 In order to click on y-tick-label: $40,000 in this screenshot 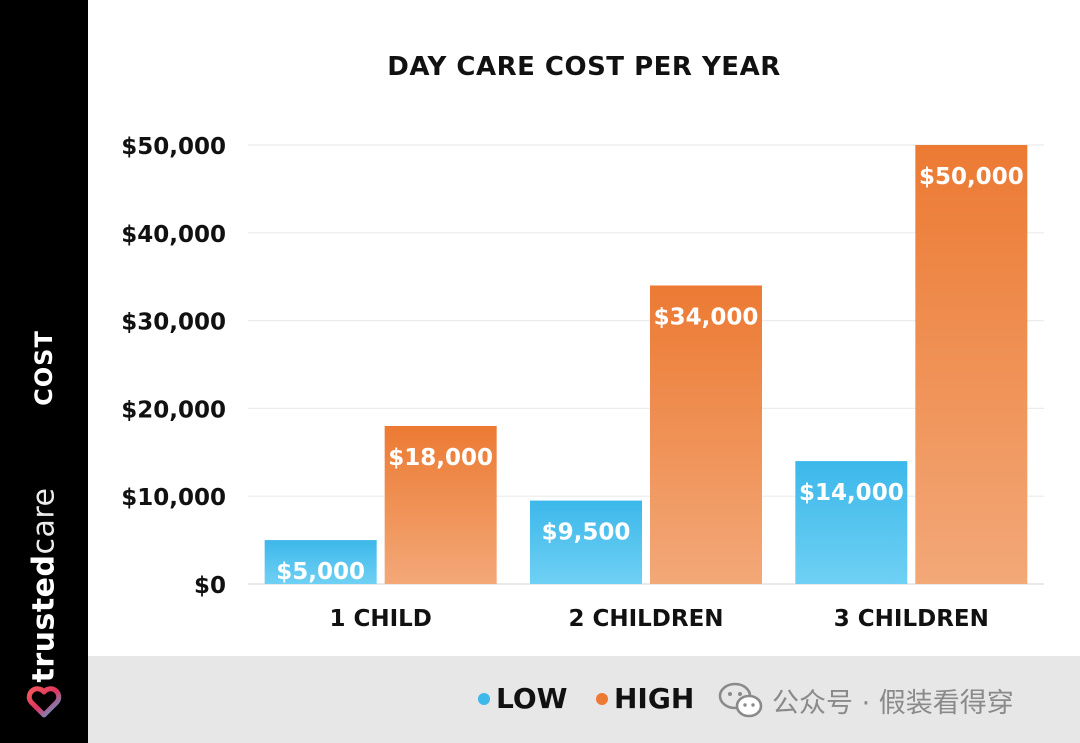, I will do `click(173, 235)`.